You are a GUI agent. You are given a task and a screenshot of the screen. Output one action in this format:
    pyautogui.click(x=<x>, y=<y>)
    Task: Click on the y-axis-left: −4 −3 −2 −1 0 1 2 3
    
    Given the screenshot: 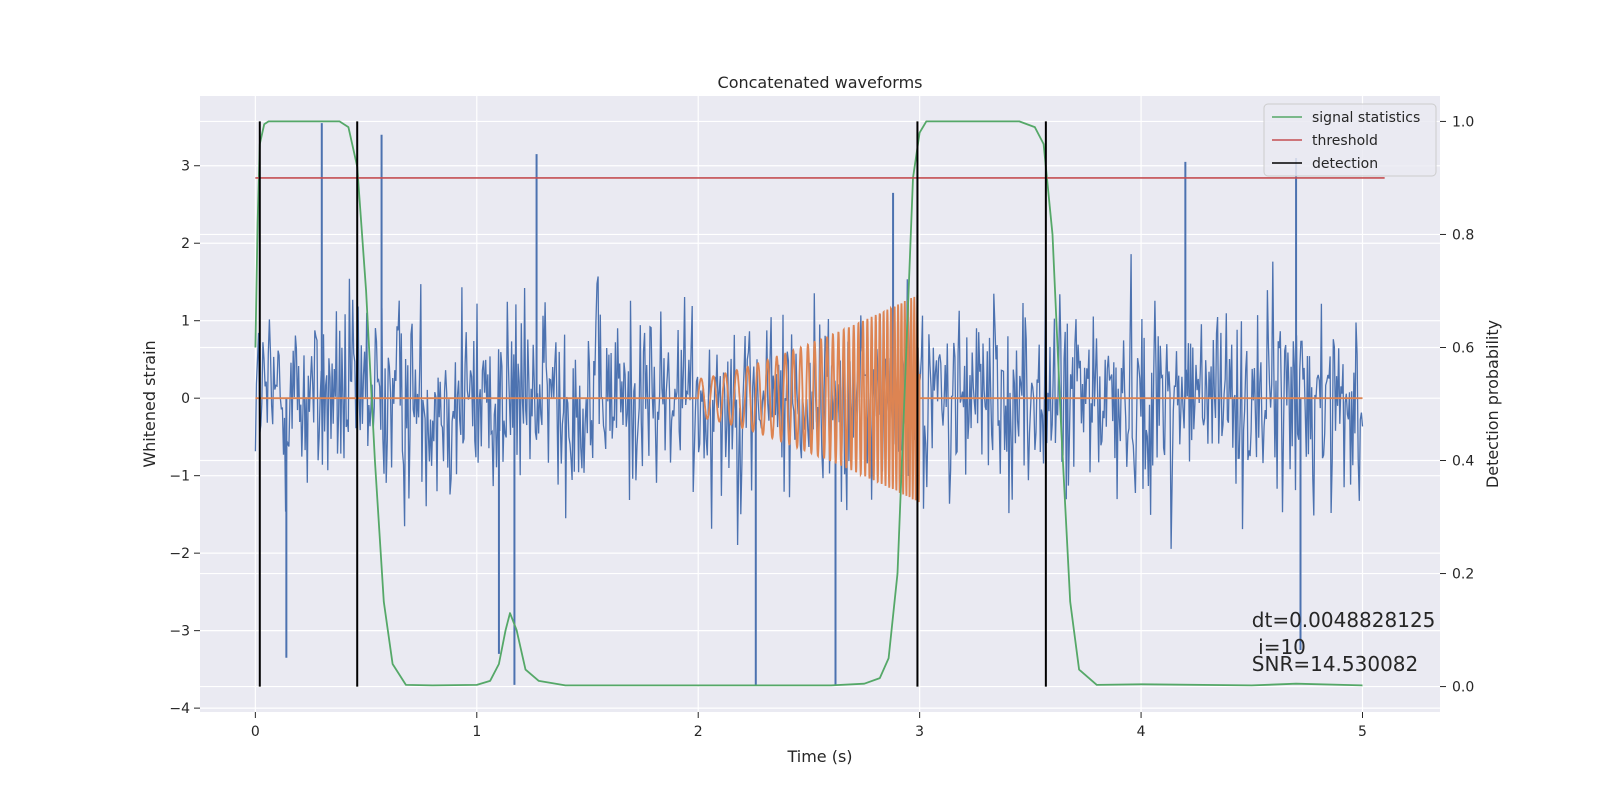 What is the action you would take?
    pyautogui.click(x=184, y=438)
    